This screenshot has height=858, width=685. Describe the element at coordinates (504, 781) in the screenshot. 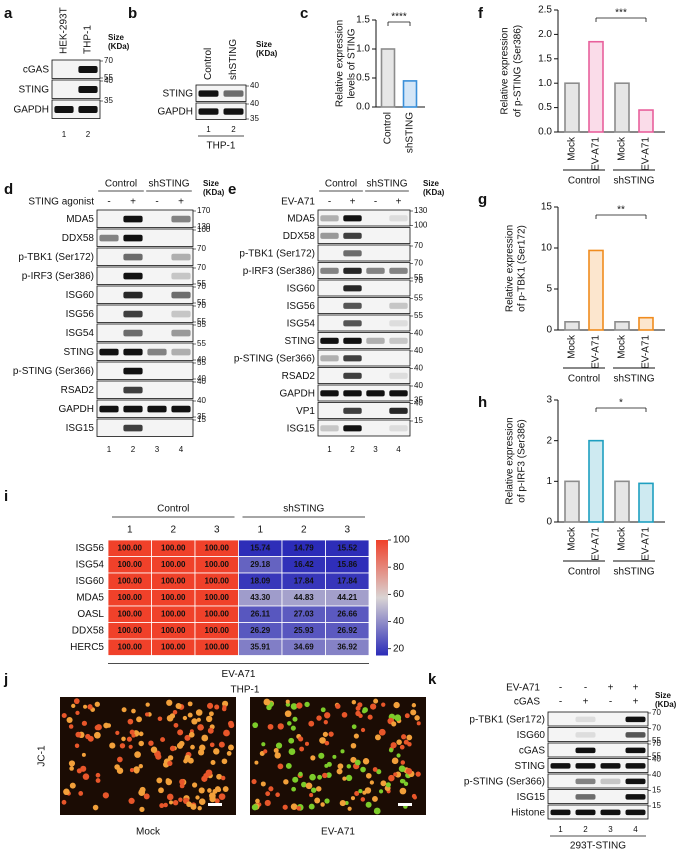

I see `row-label: p-STING (Ser366)` at that location.